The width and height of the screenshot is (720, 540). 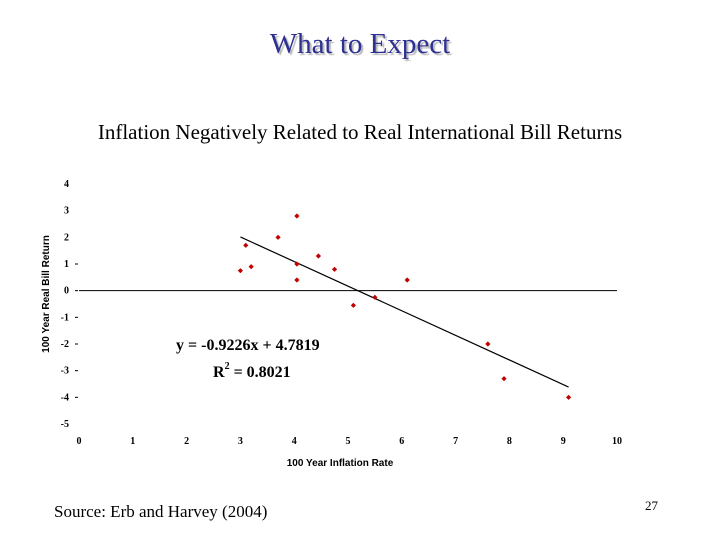 I want to click on y-tick-labels: 4 3 2 1 0 -1 -2 -3 -4 -5, so click(x=69, y=304).